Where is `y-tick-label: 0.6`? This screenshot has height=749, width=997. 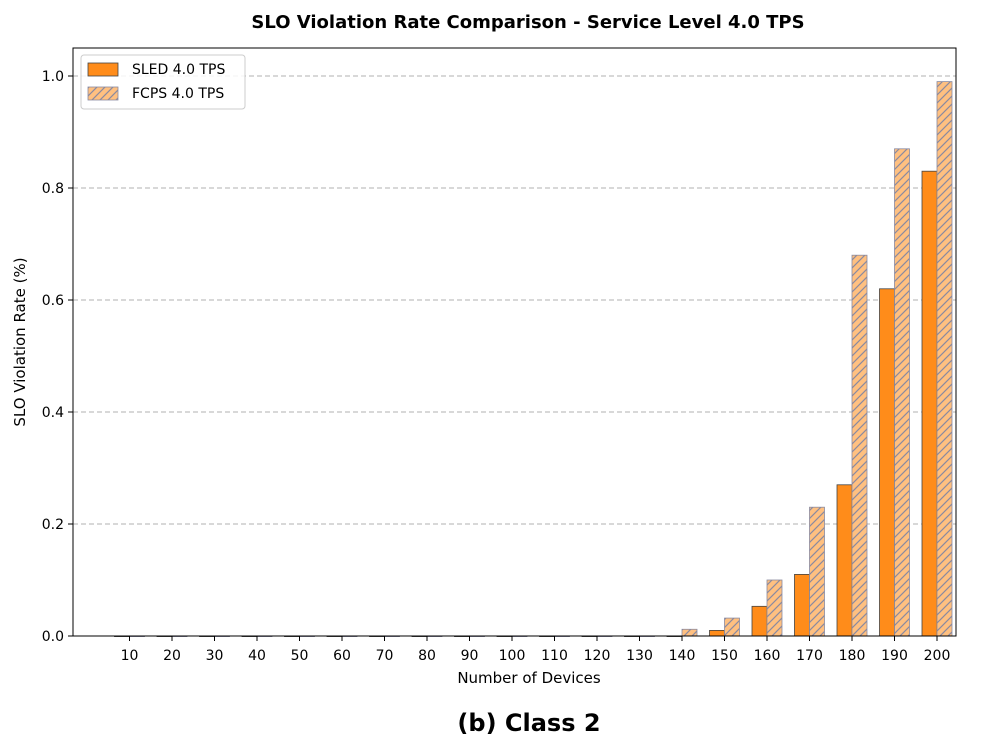 y-tick-label: 0.6 is located at coordinates (53, 301).